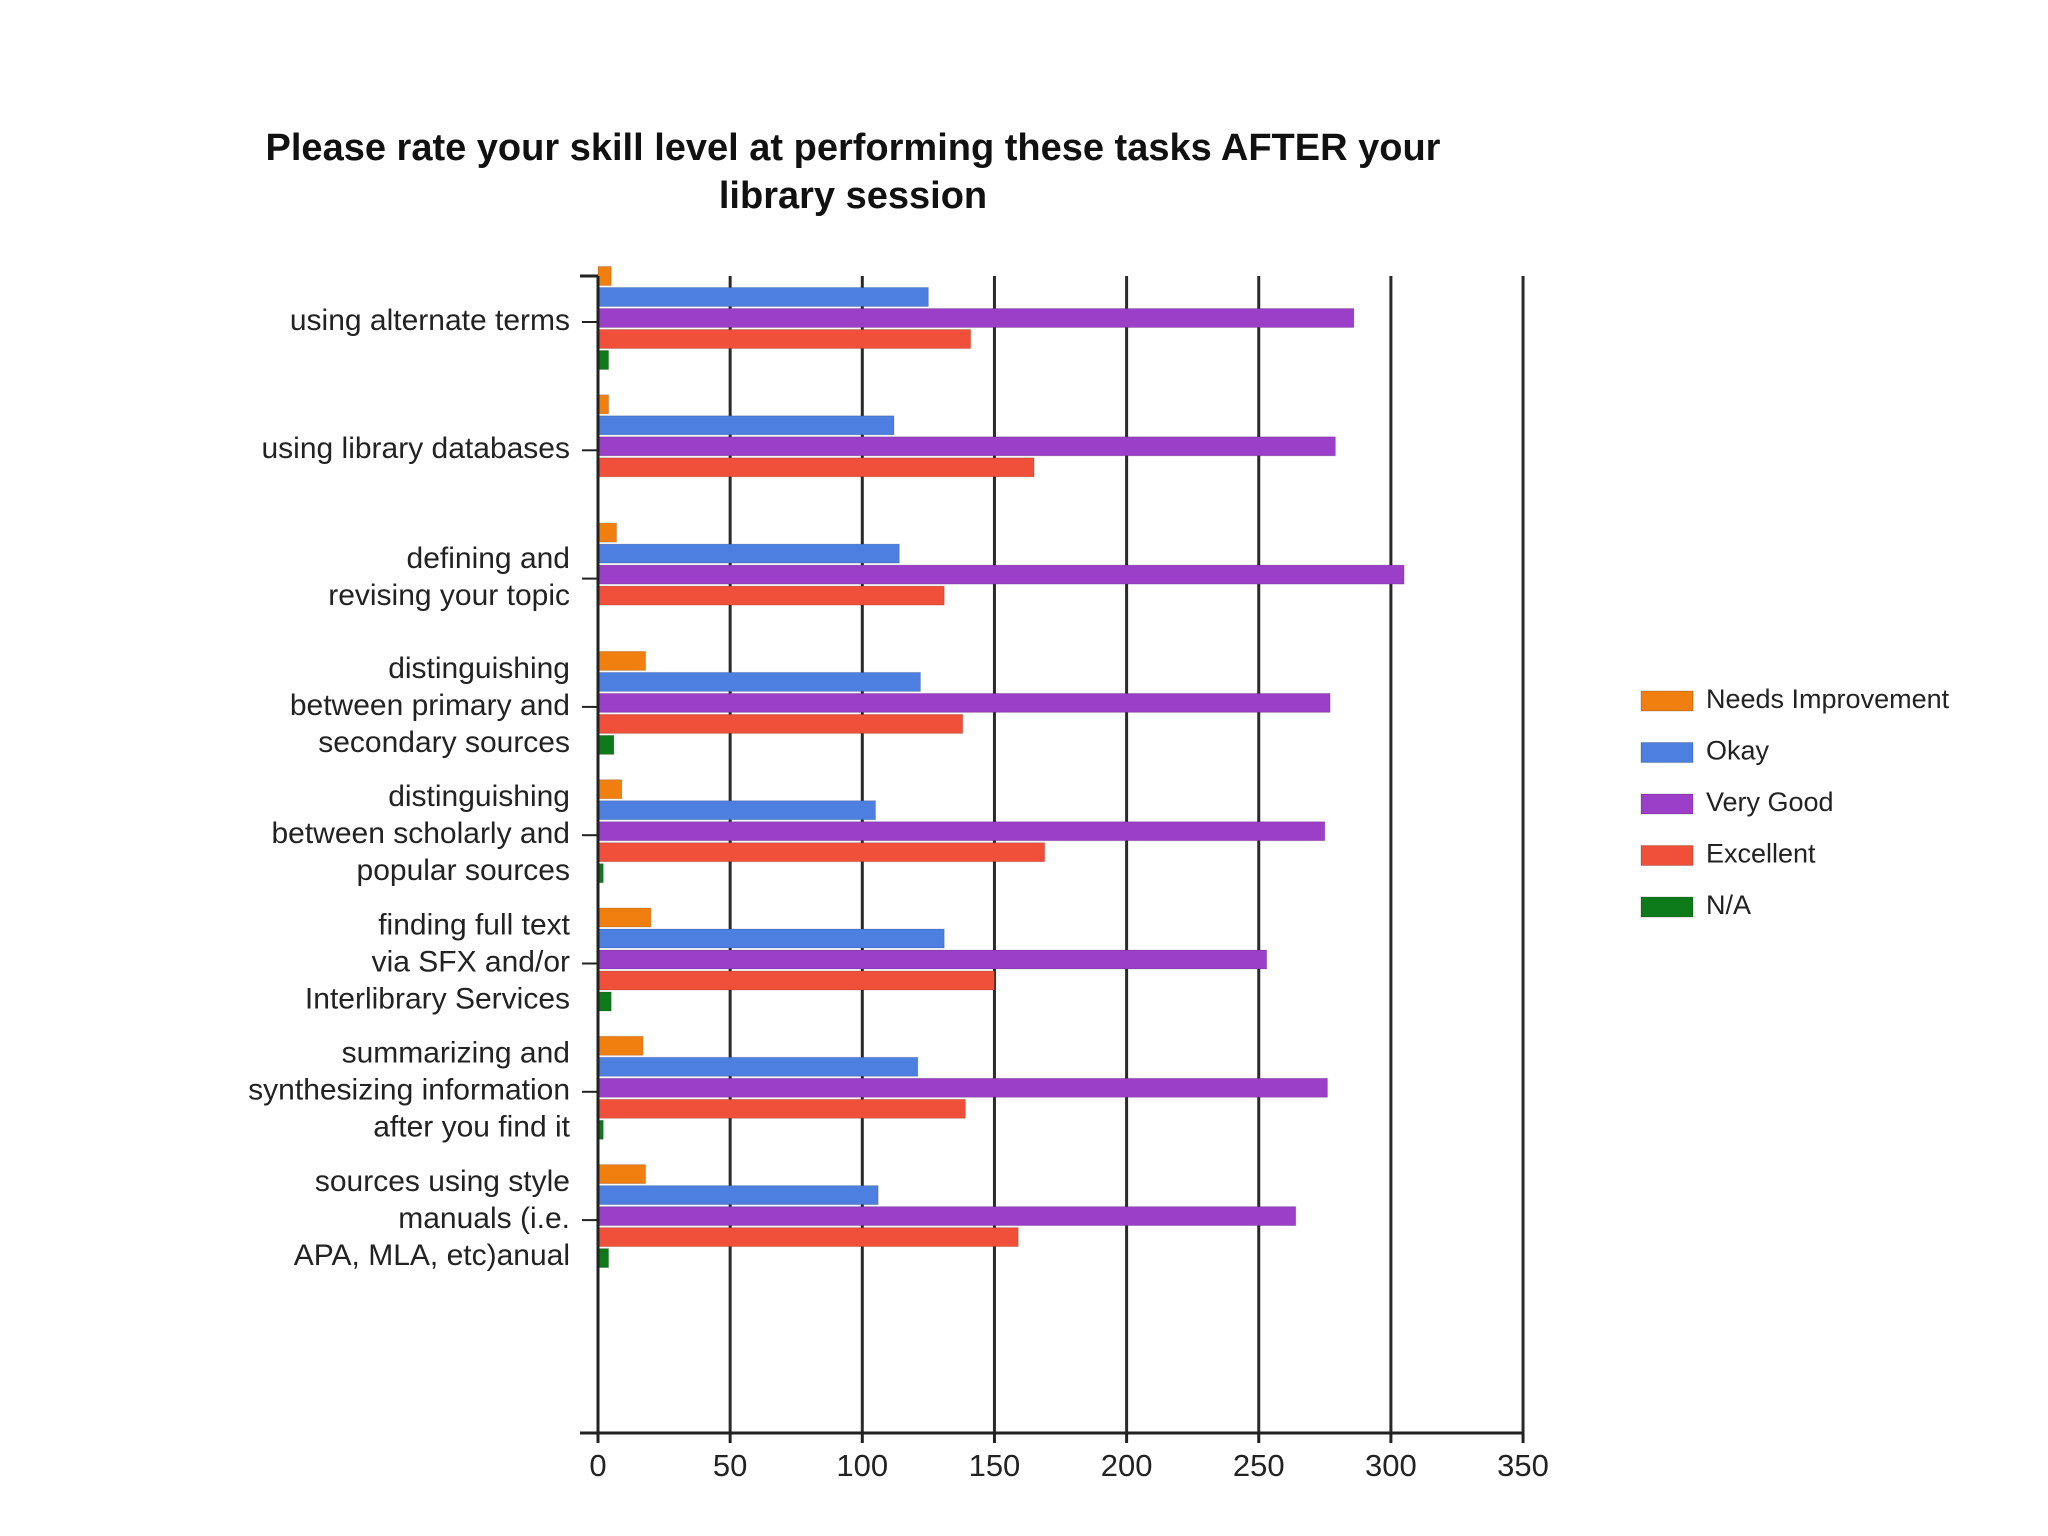 The height and width of the screenshot is (1536, 2048). What do you see at coordinates (415, 448) in the screenshot?
I see `category-label: using library databases` at bounding box center [415, 448].